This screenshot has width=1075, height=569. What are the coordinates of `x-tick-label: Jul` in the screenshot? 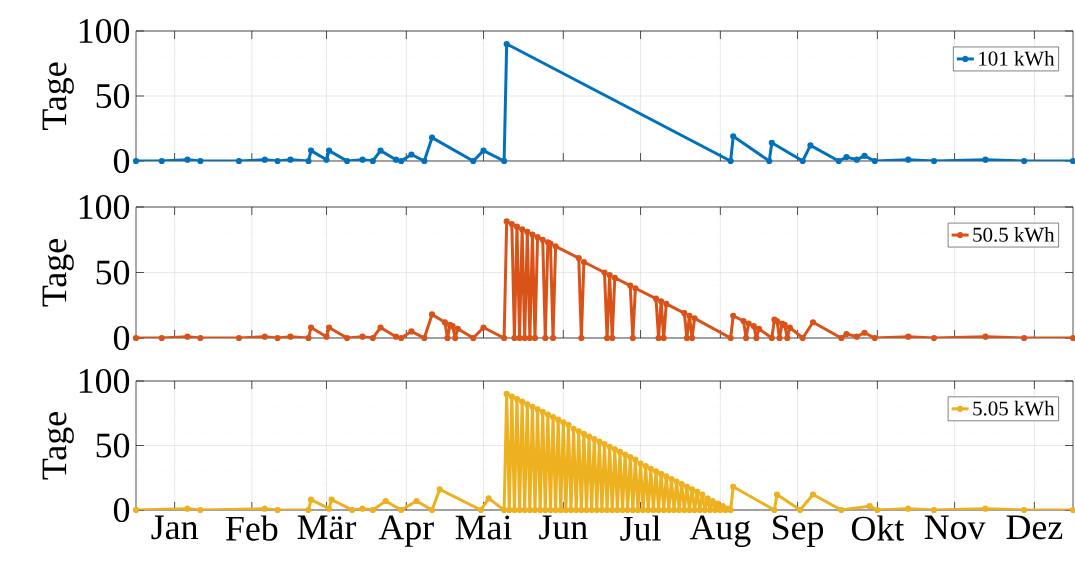 It's located at (640, 528).